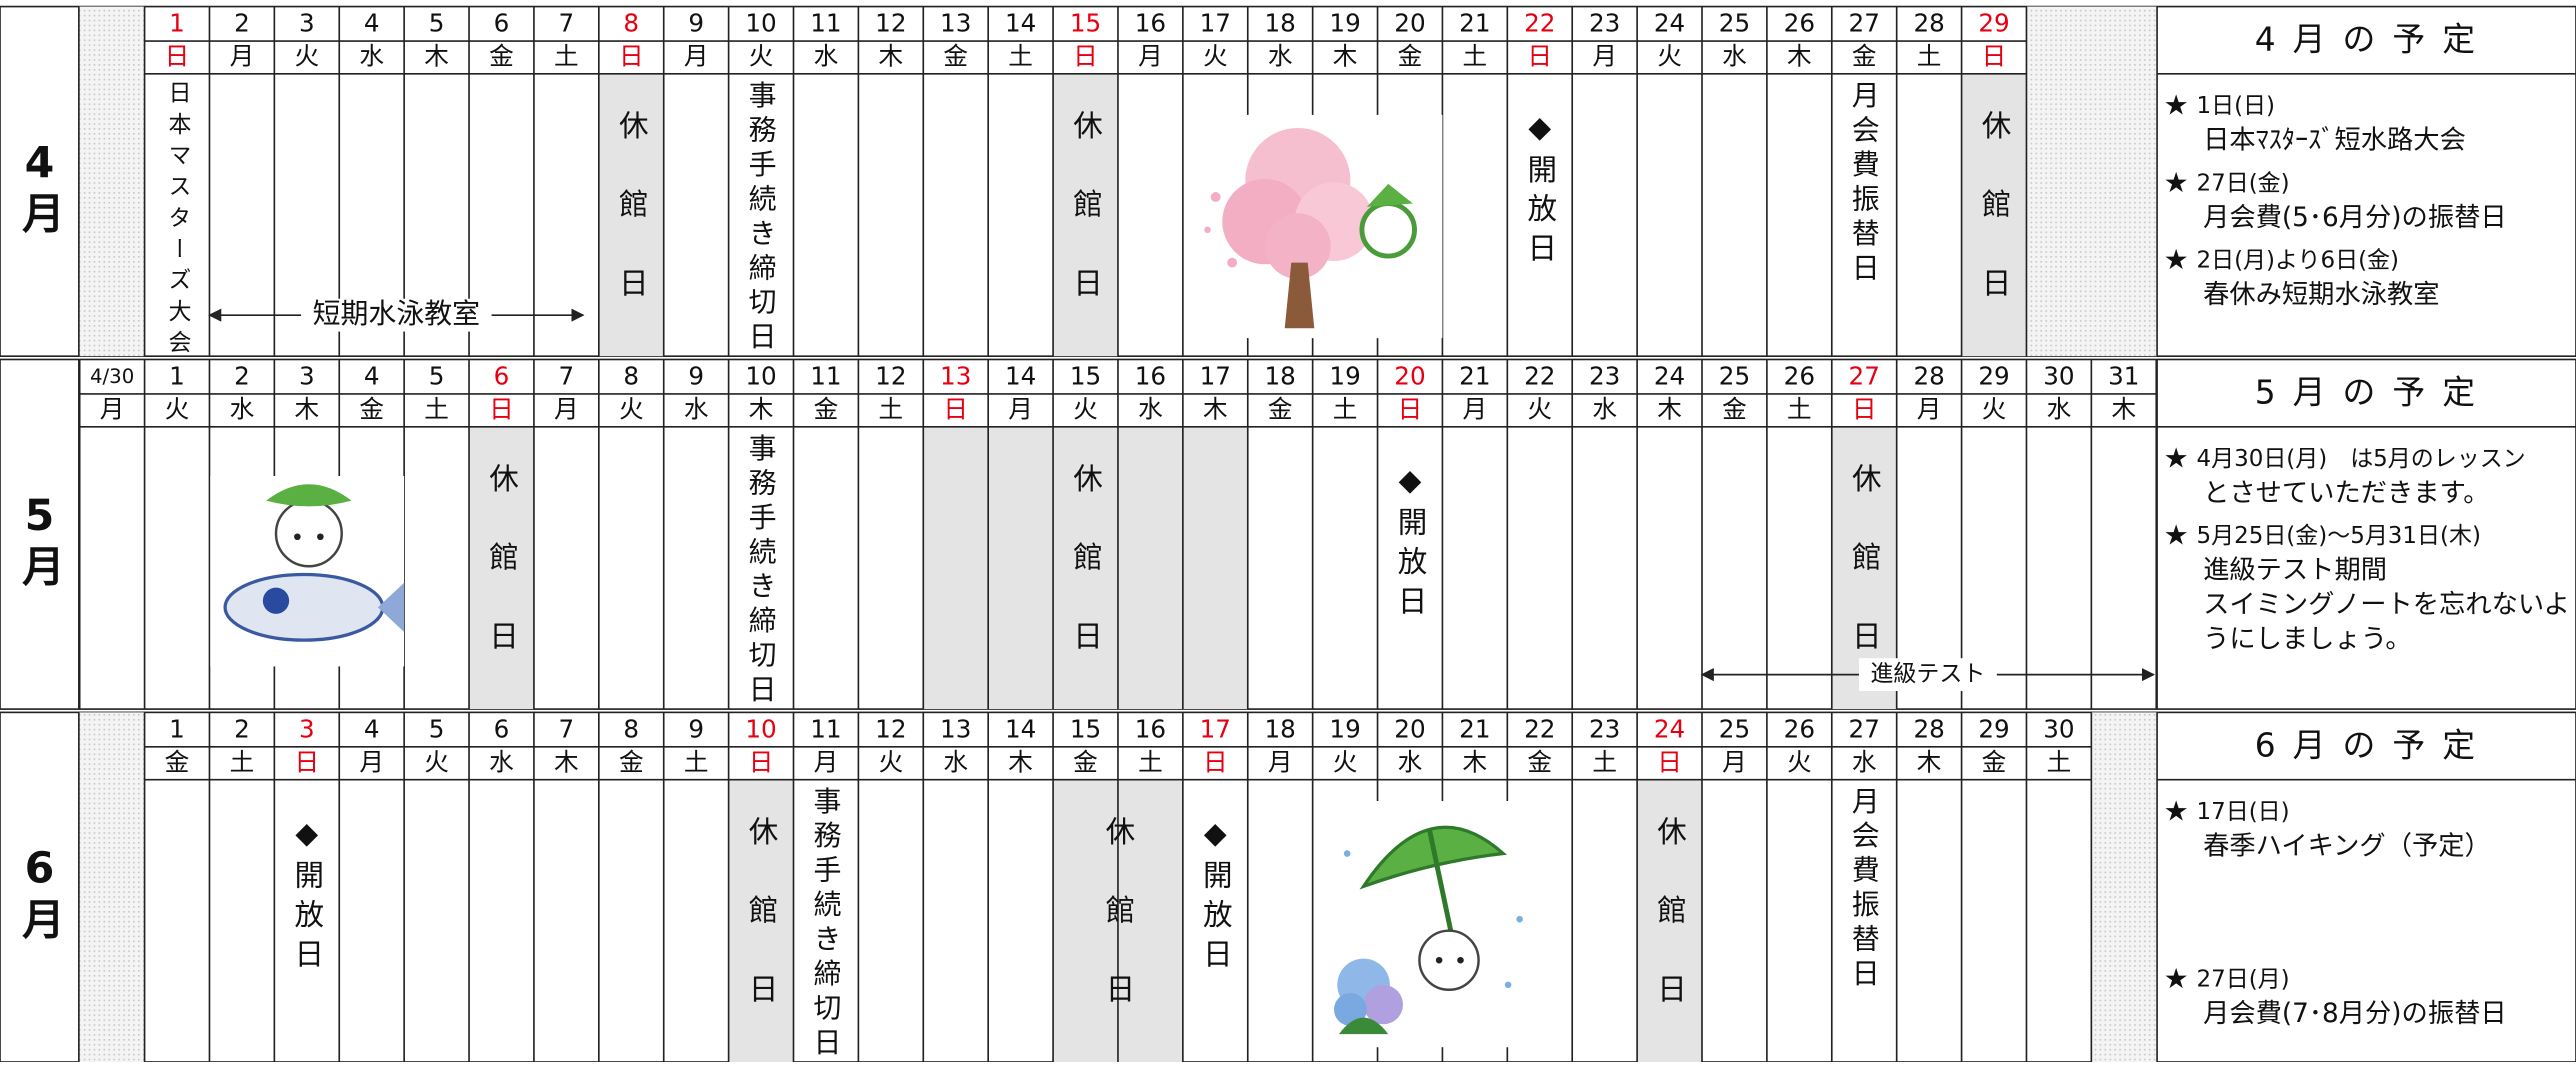  Describe the element at coordinates (2367, 392) in the screenshot. I see `schedule-title: 5 月 の 予 定` at that location.